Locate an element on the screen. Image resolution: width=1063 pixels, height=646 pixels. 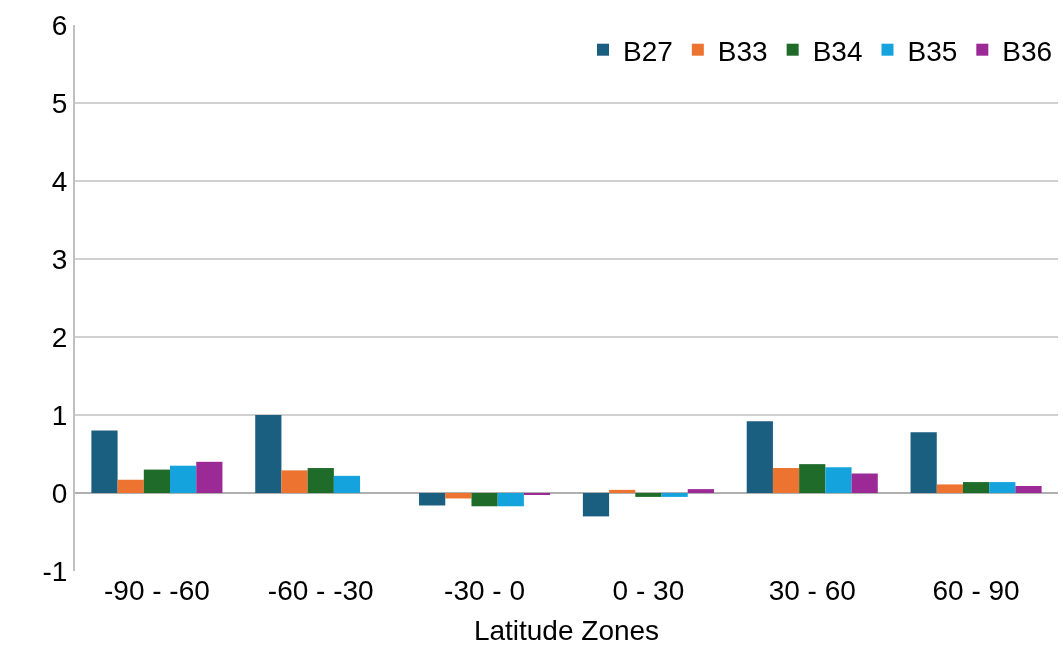
legend-label: B27 is located at coordinates (648, 51).